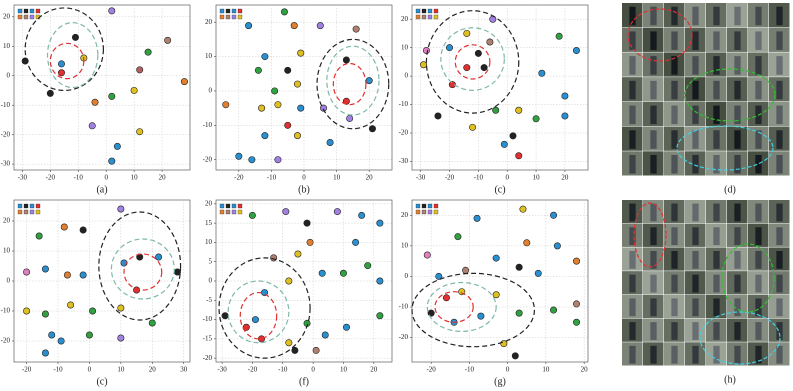 The width and height of the screenshot is (793, 391). I want to click on panel-caption: (g), so click(500, 381).